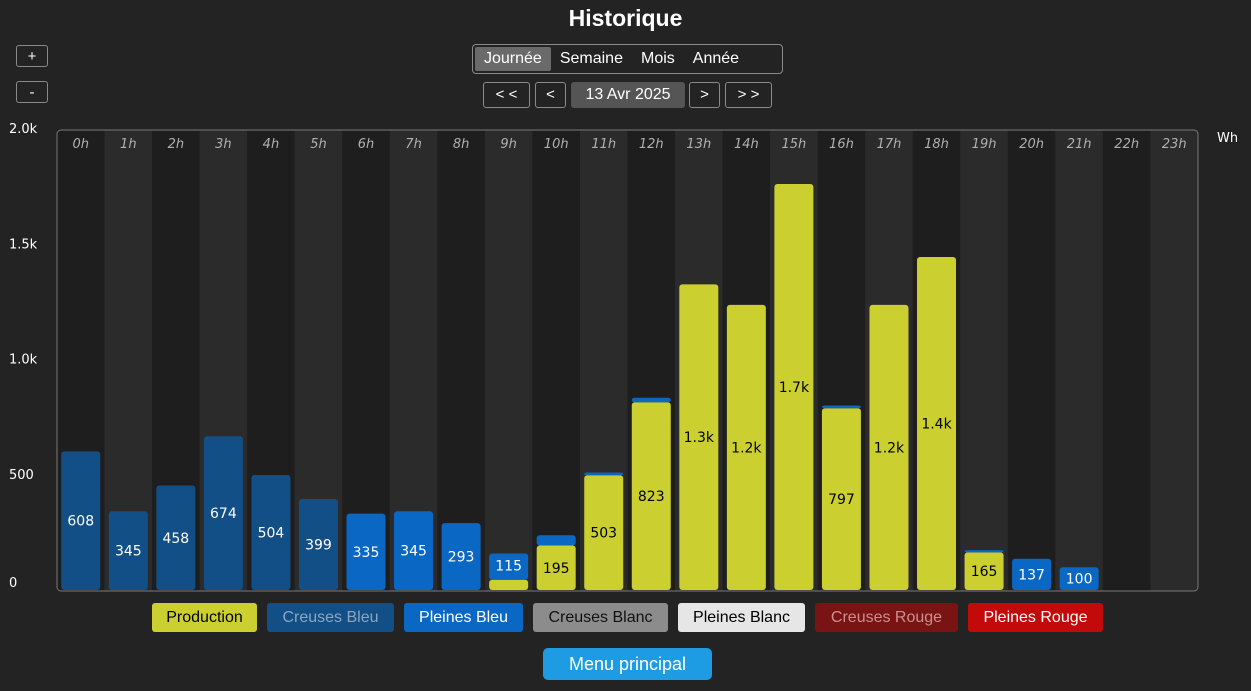 This screenshot has width=1251, height=691. I want to click on hour-label: 14h, so click(746, 144).